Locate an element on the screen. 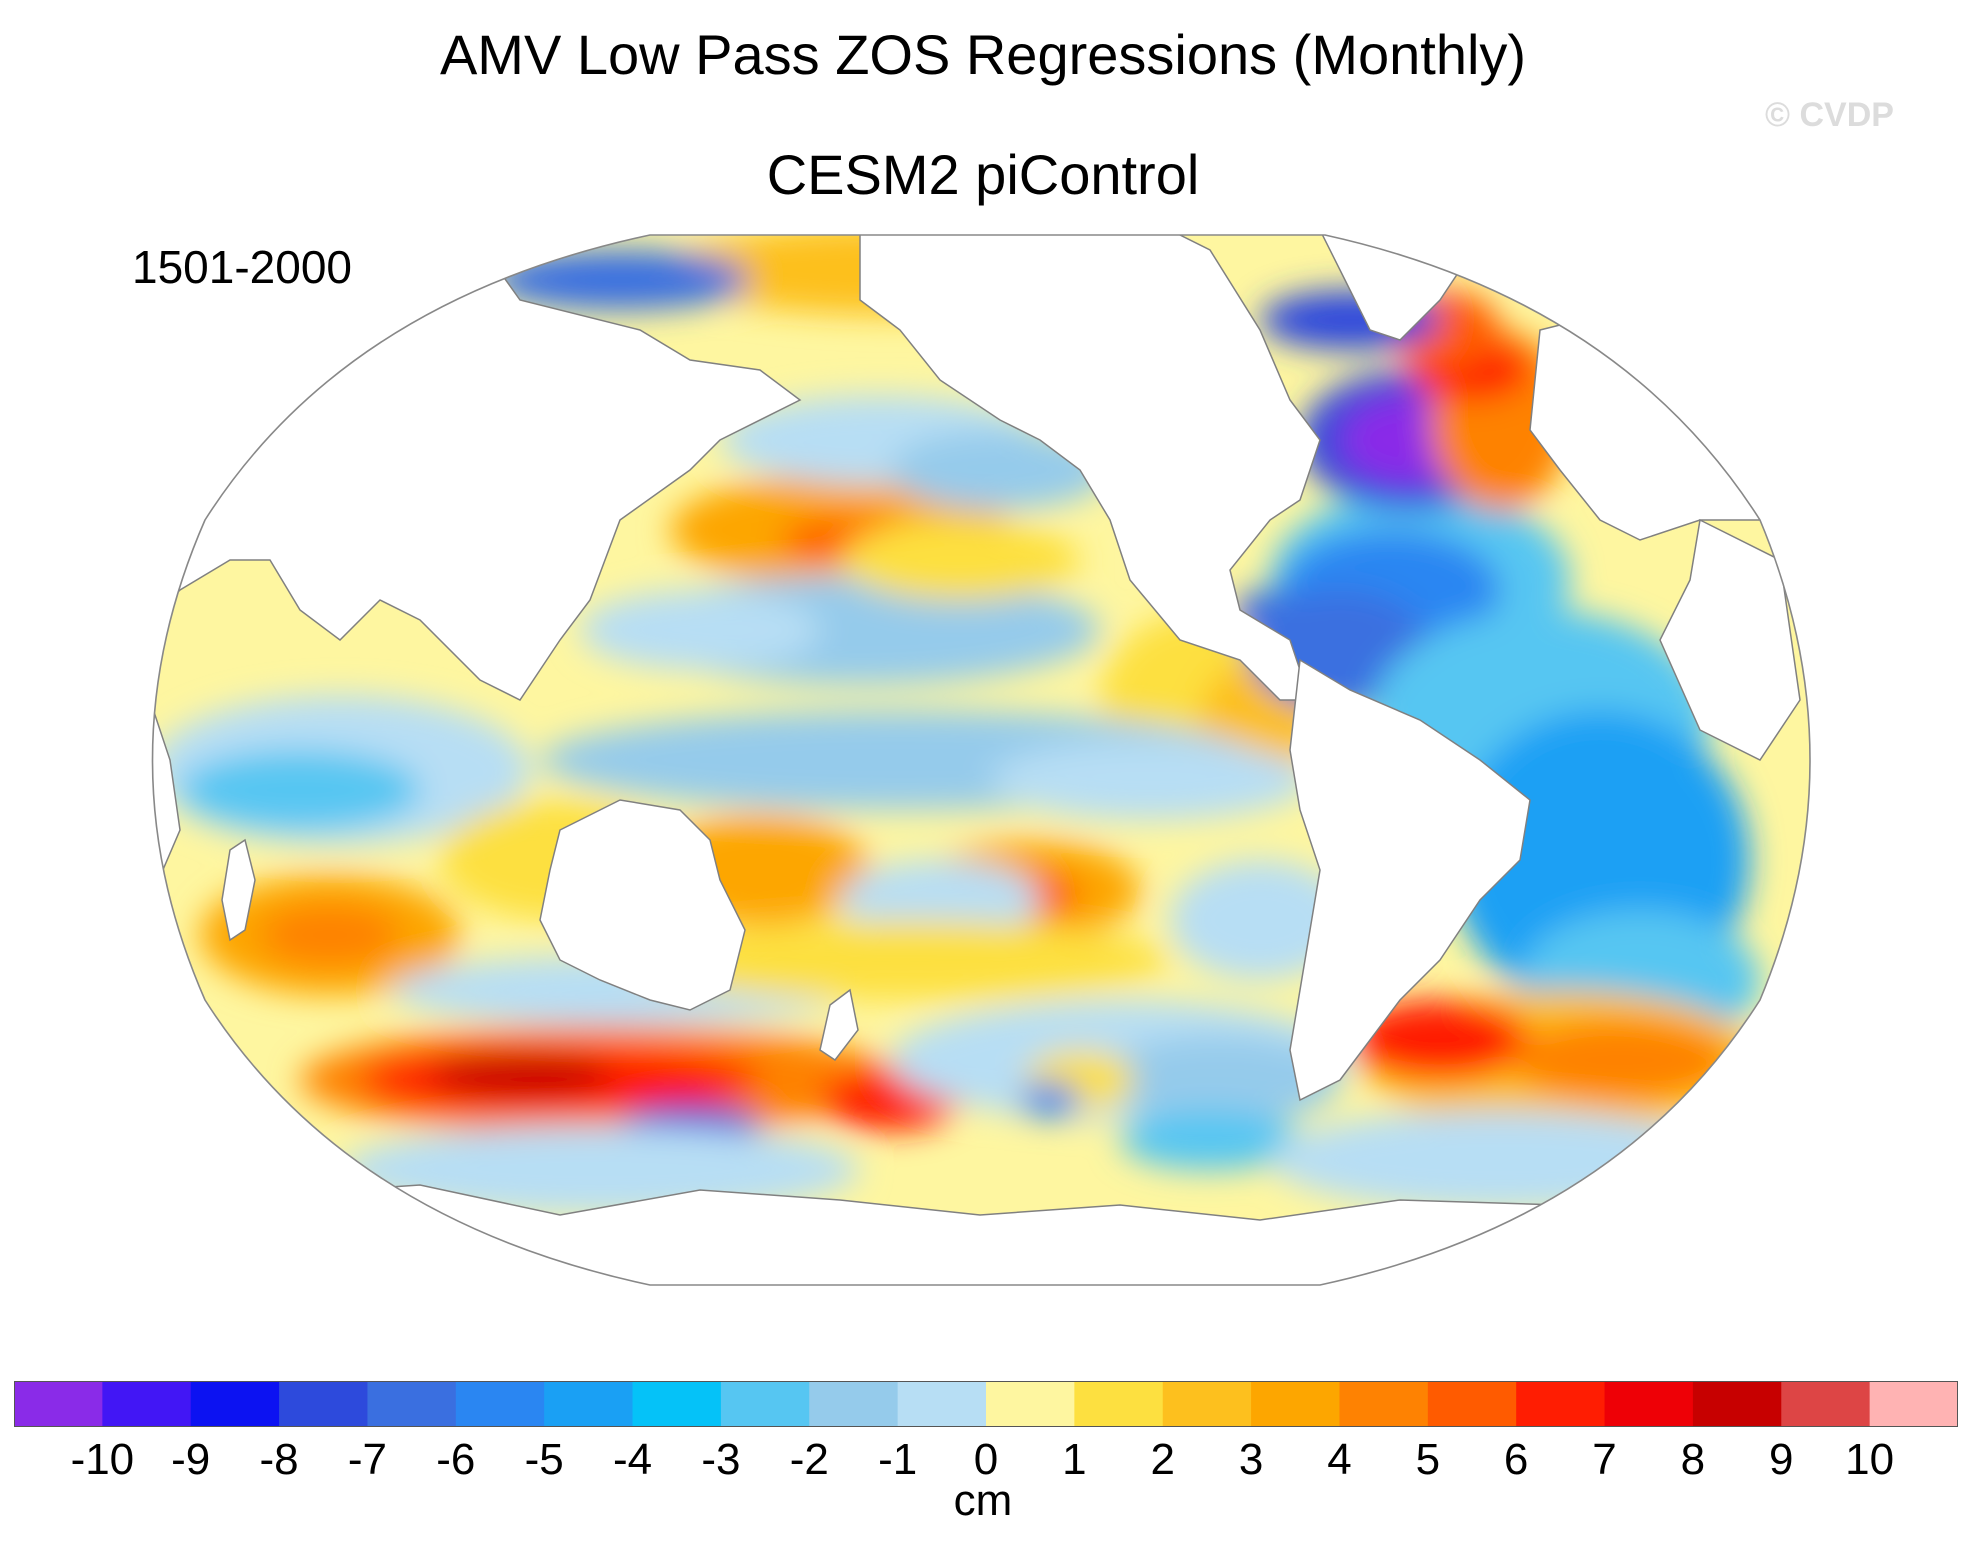 This screenshot has height=1546, width=1966. colorbar-tick-label: -10 is located at coordinates (102, 1459).